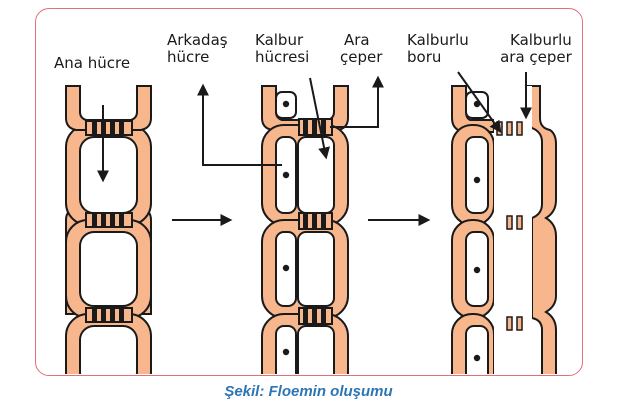 The height and width of the screenshot is (407, 617). What do you see at coordinates (92, 63) in the screenshot?
I see `label-ana-hucre: Ana hücre` at bounding box center [92, 63].